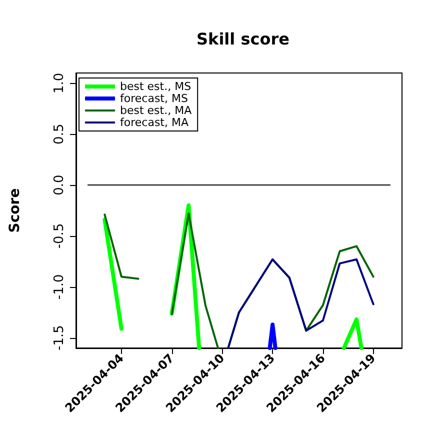 The width and height of the screenshot is (440, 440). Describe the element at coordinates (154, 122) in the screenshot. I see `legend-label: forecast, MA` at that location.